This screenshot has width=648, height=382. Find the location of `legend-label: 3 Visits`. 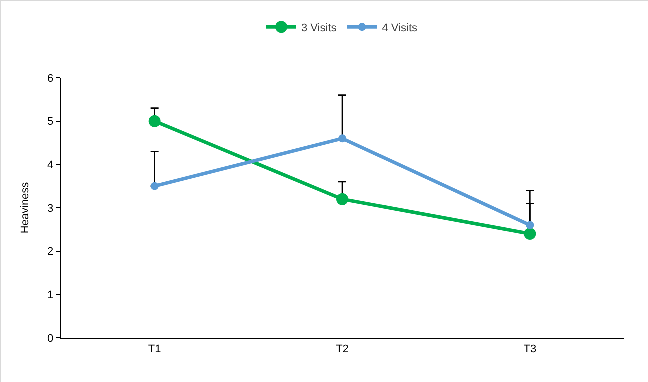

legend-label: 3 Visits is located at coordinates (320, 28).